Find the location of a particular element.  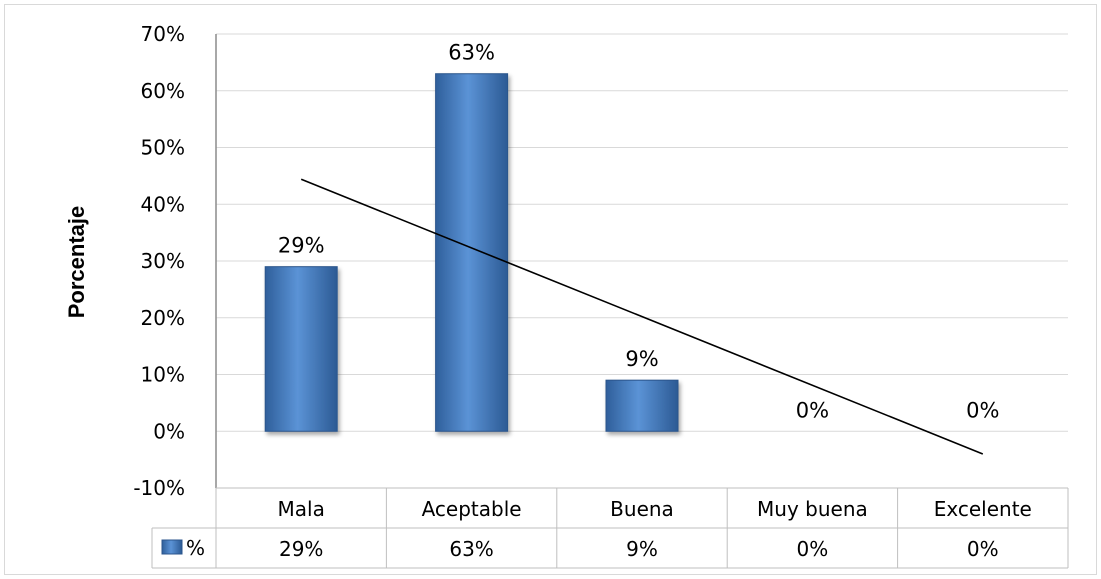

y-tick-label: 70% is located at coordinates (163, 34).